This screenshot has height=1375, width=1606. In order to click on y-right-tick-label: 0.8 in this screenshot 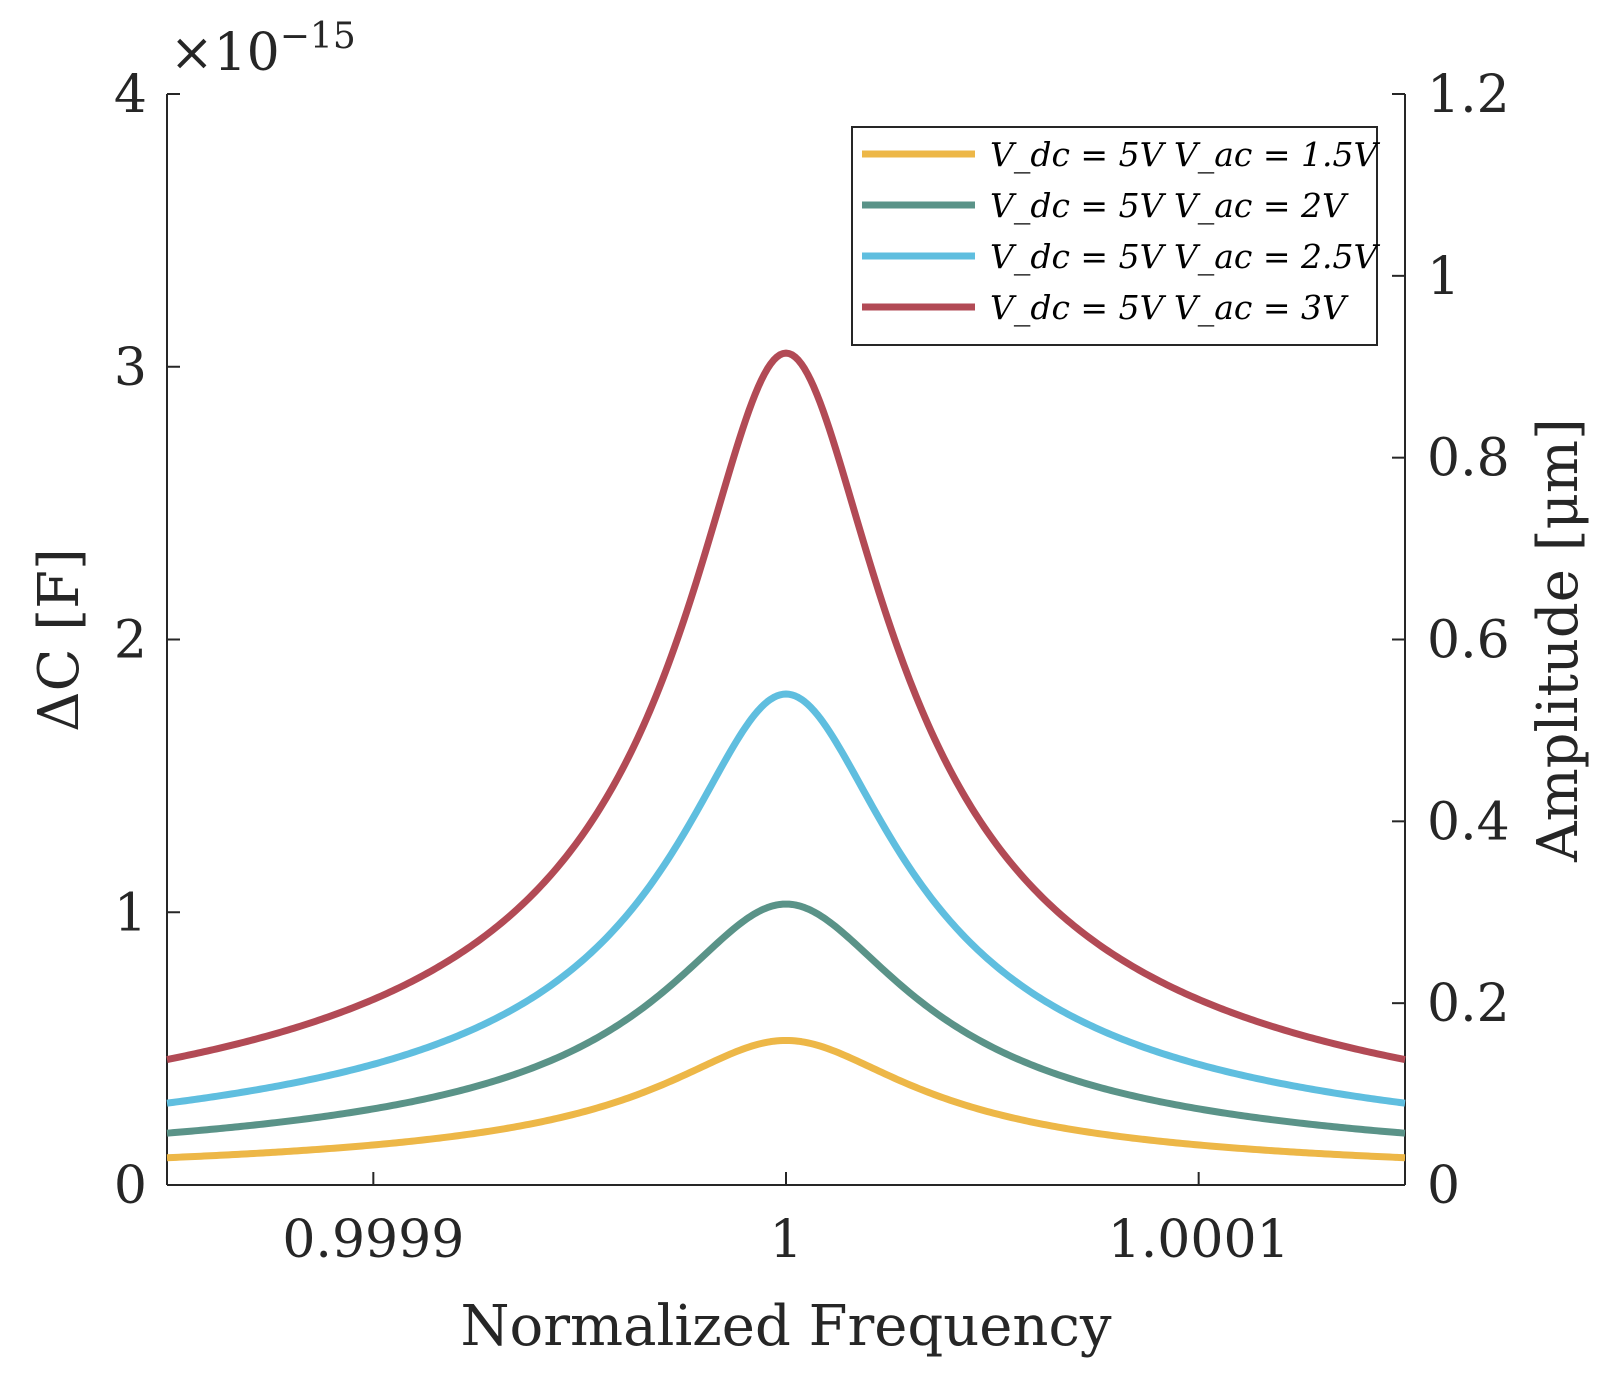, I will do `click(1468, 459)`.